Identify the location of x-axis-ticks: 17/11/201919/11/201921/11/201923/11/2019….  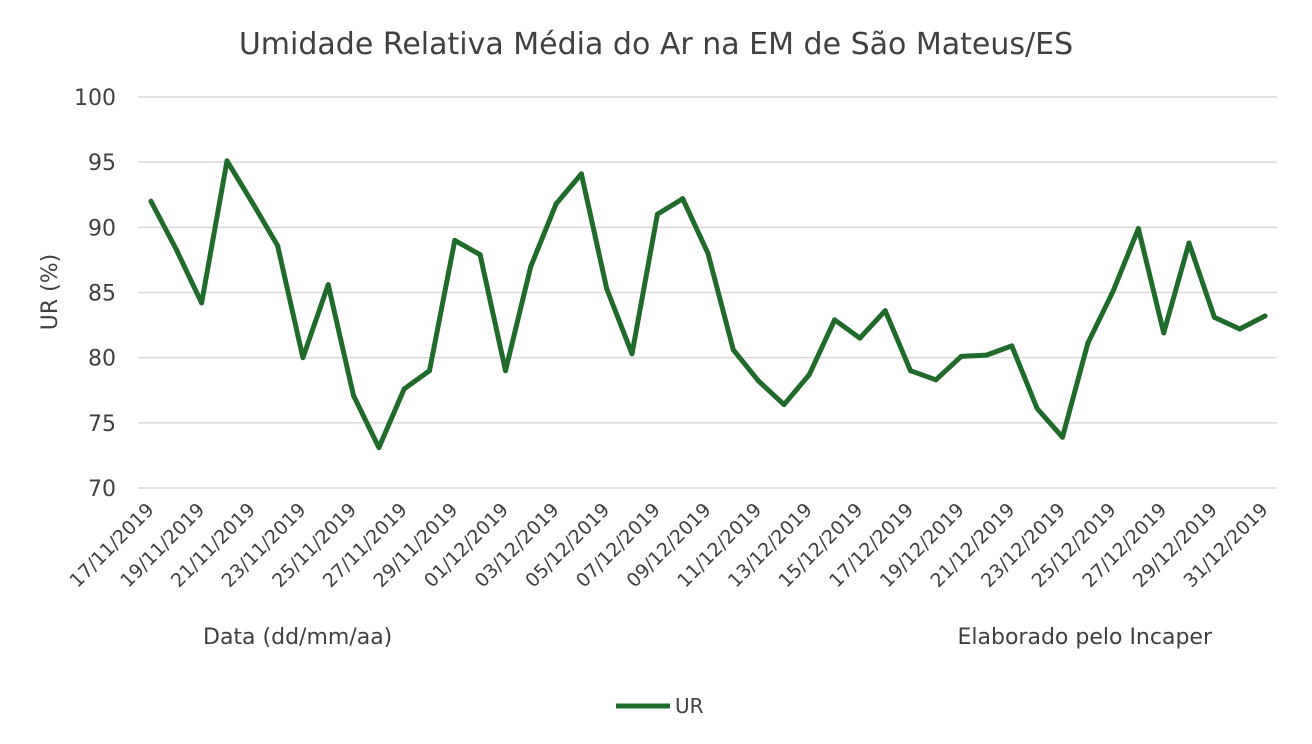
(669, 545).